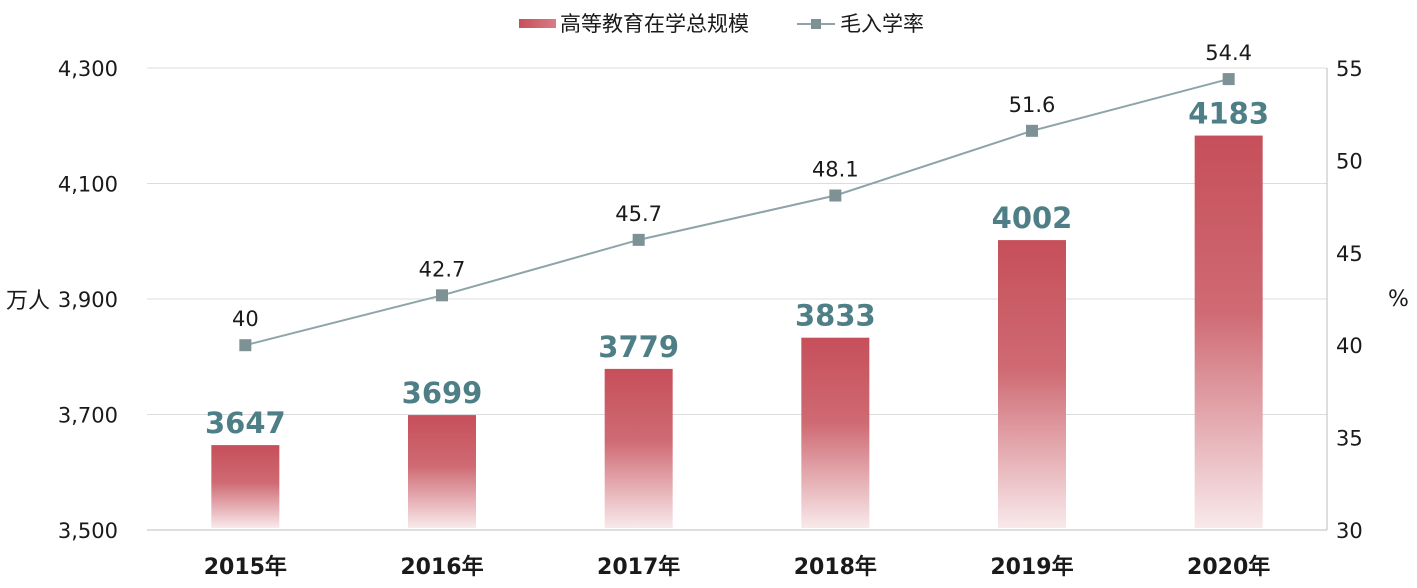 Image resolution: width=1417 pixels, height=588 pixels. I want to click on legend-label-bar: 高等教育在学总规模, so click(654, 24).